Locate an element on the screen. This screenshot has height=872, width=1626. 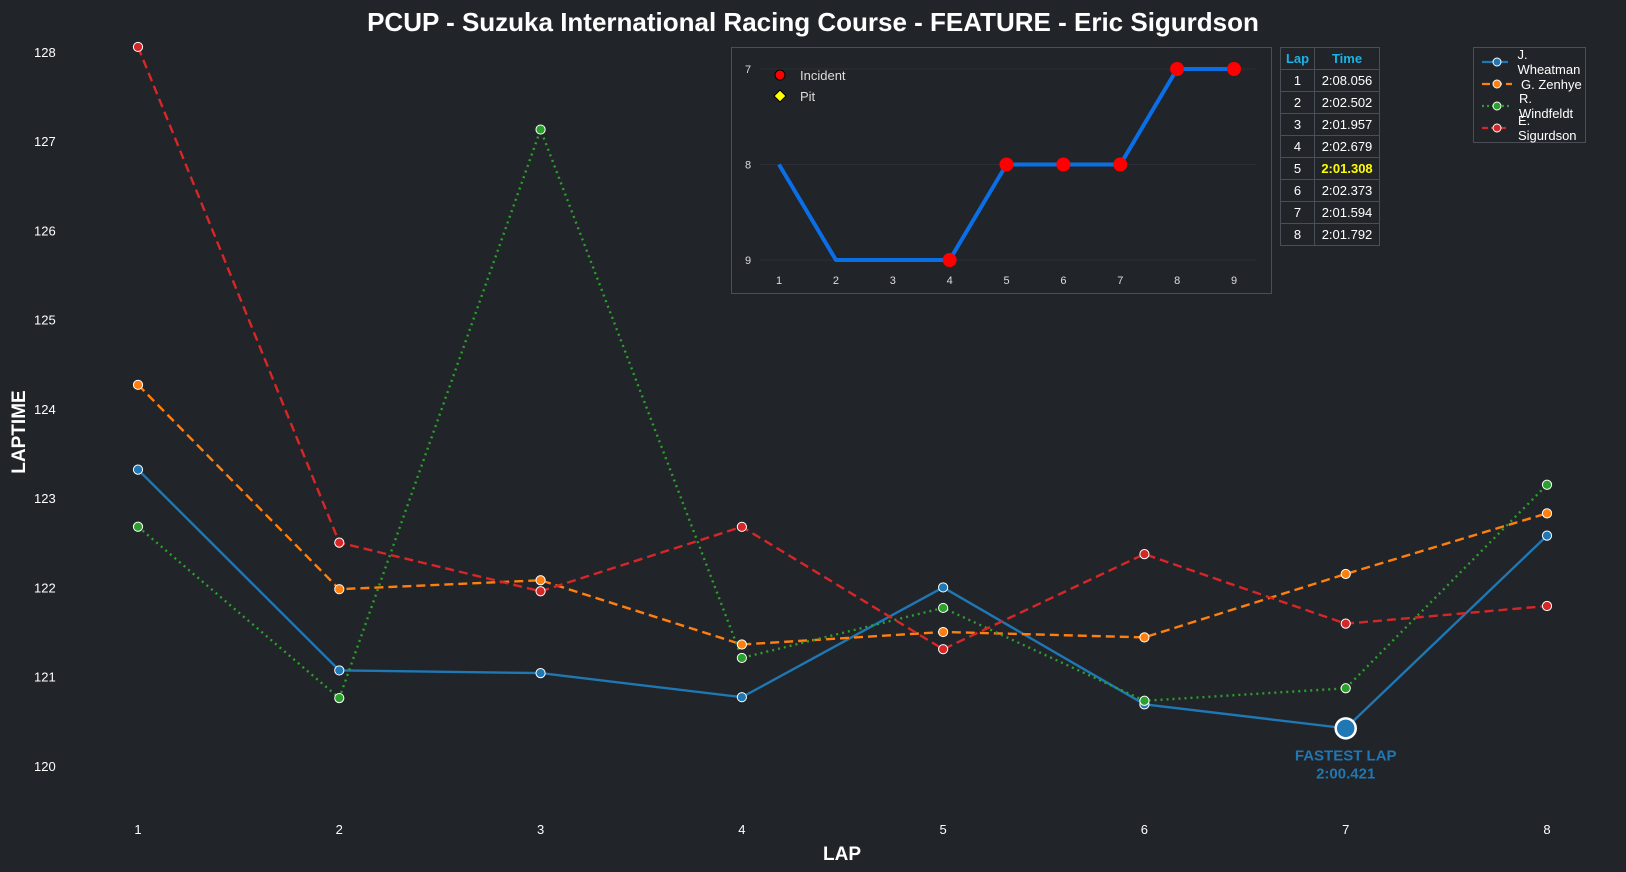
x-tick-label: 1 is located at coordinates (137, 829).